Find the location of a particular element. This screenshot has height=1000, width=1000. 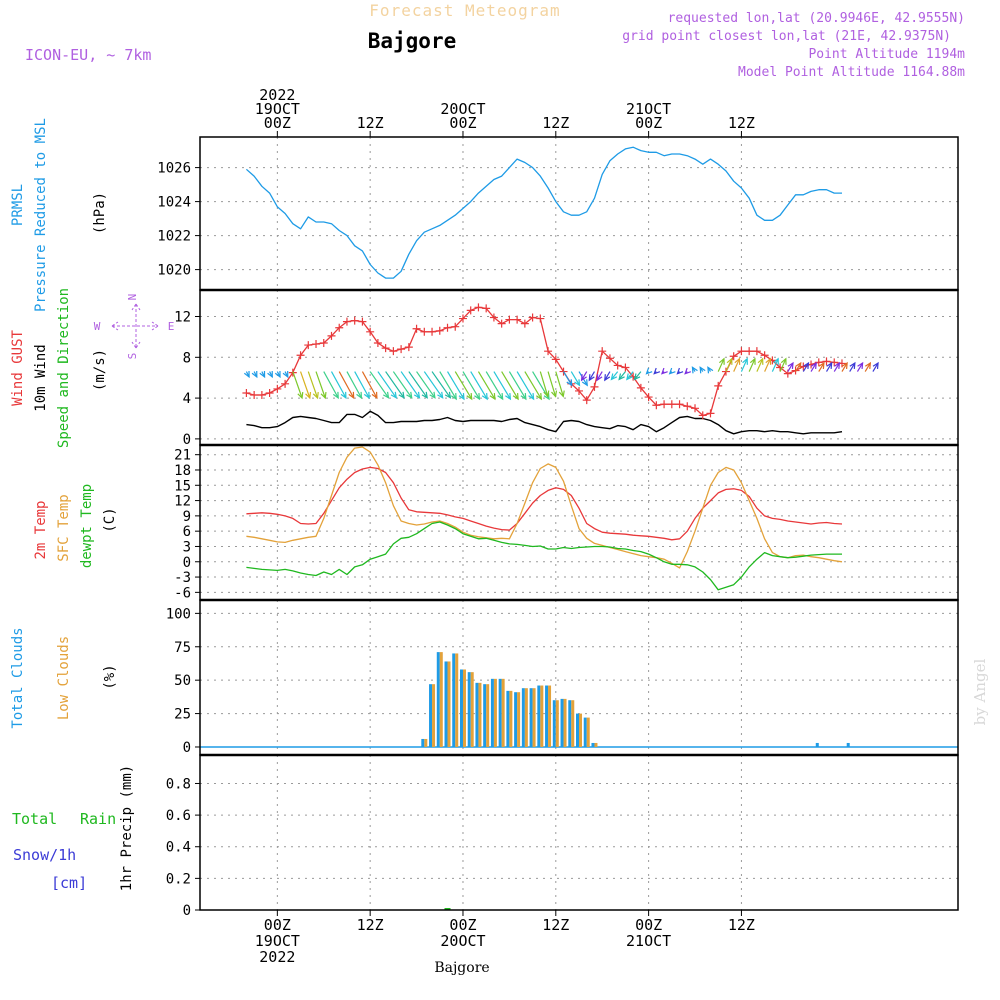

time-label-bottom: 19OCT is located at coordinates (277, 941).